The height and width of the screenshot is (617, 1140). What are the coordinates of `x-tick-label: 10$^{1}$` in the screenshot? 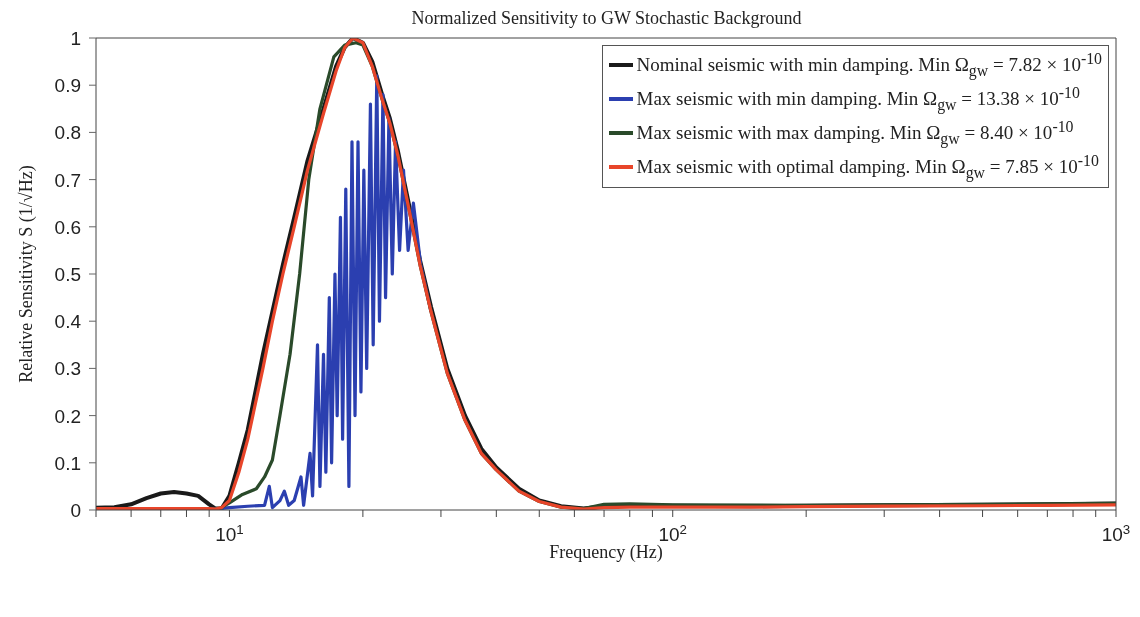 It's located at (229, 533).